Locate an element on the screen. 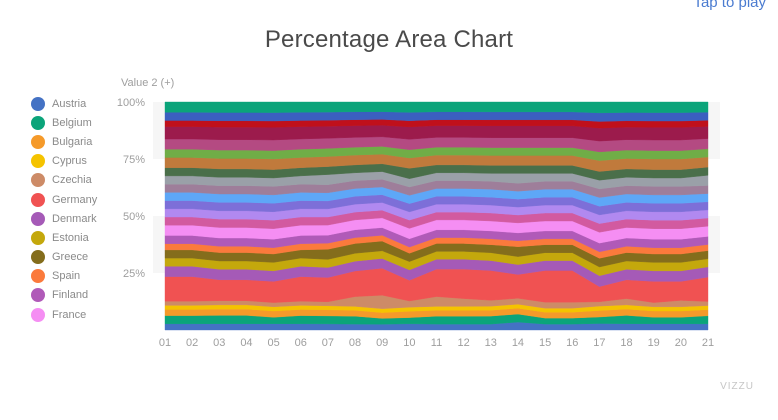 The height and width of the screenshot is (420, 778). legend-item-cyprus: Cyprus is located at coordinates (64, 161).